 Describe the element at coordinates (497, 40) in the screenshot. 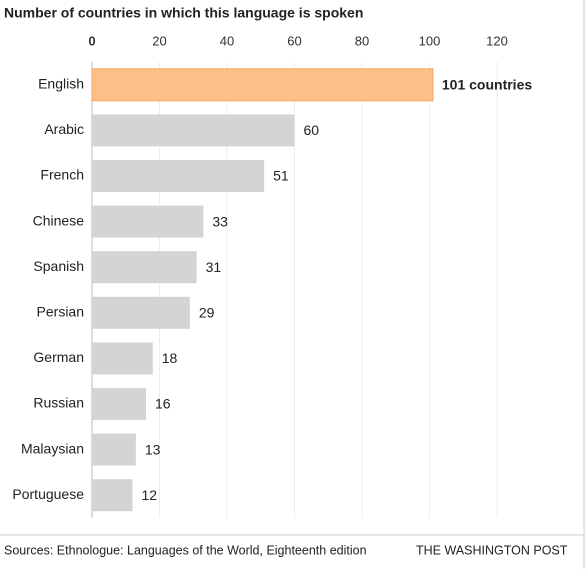

I see `x-tick-label: 120` at that location.